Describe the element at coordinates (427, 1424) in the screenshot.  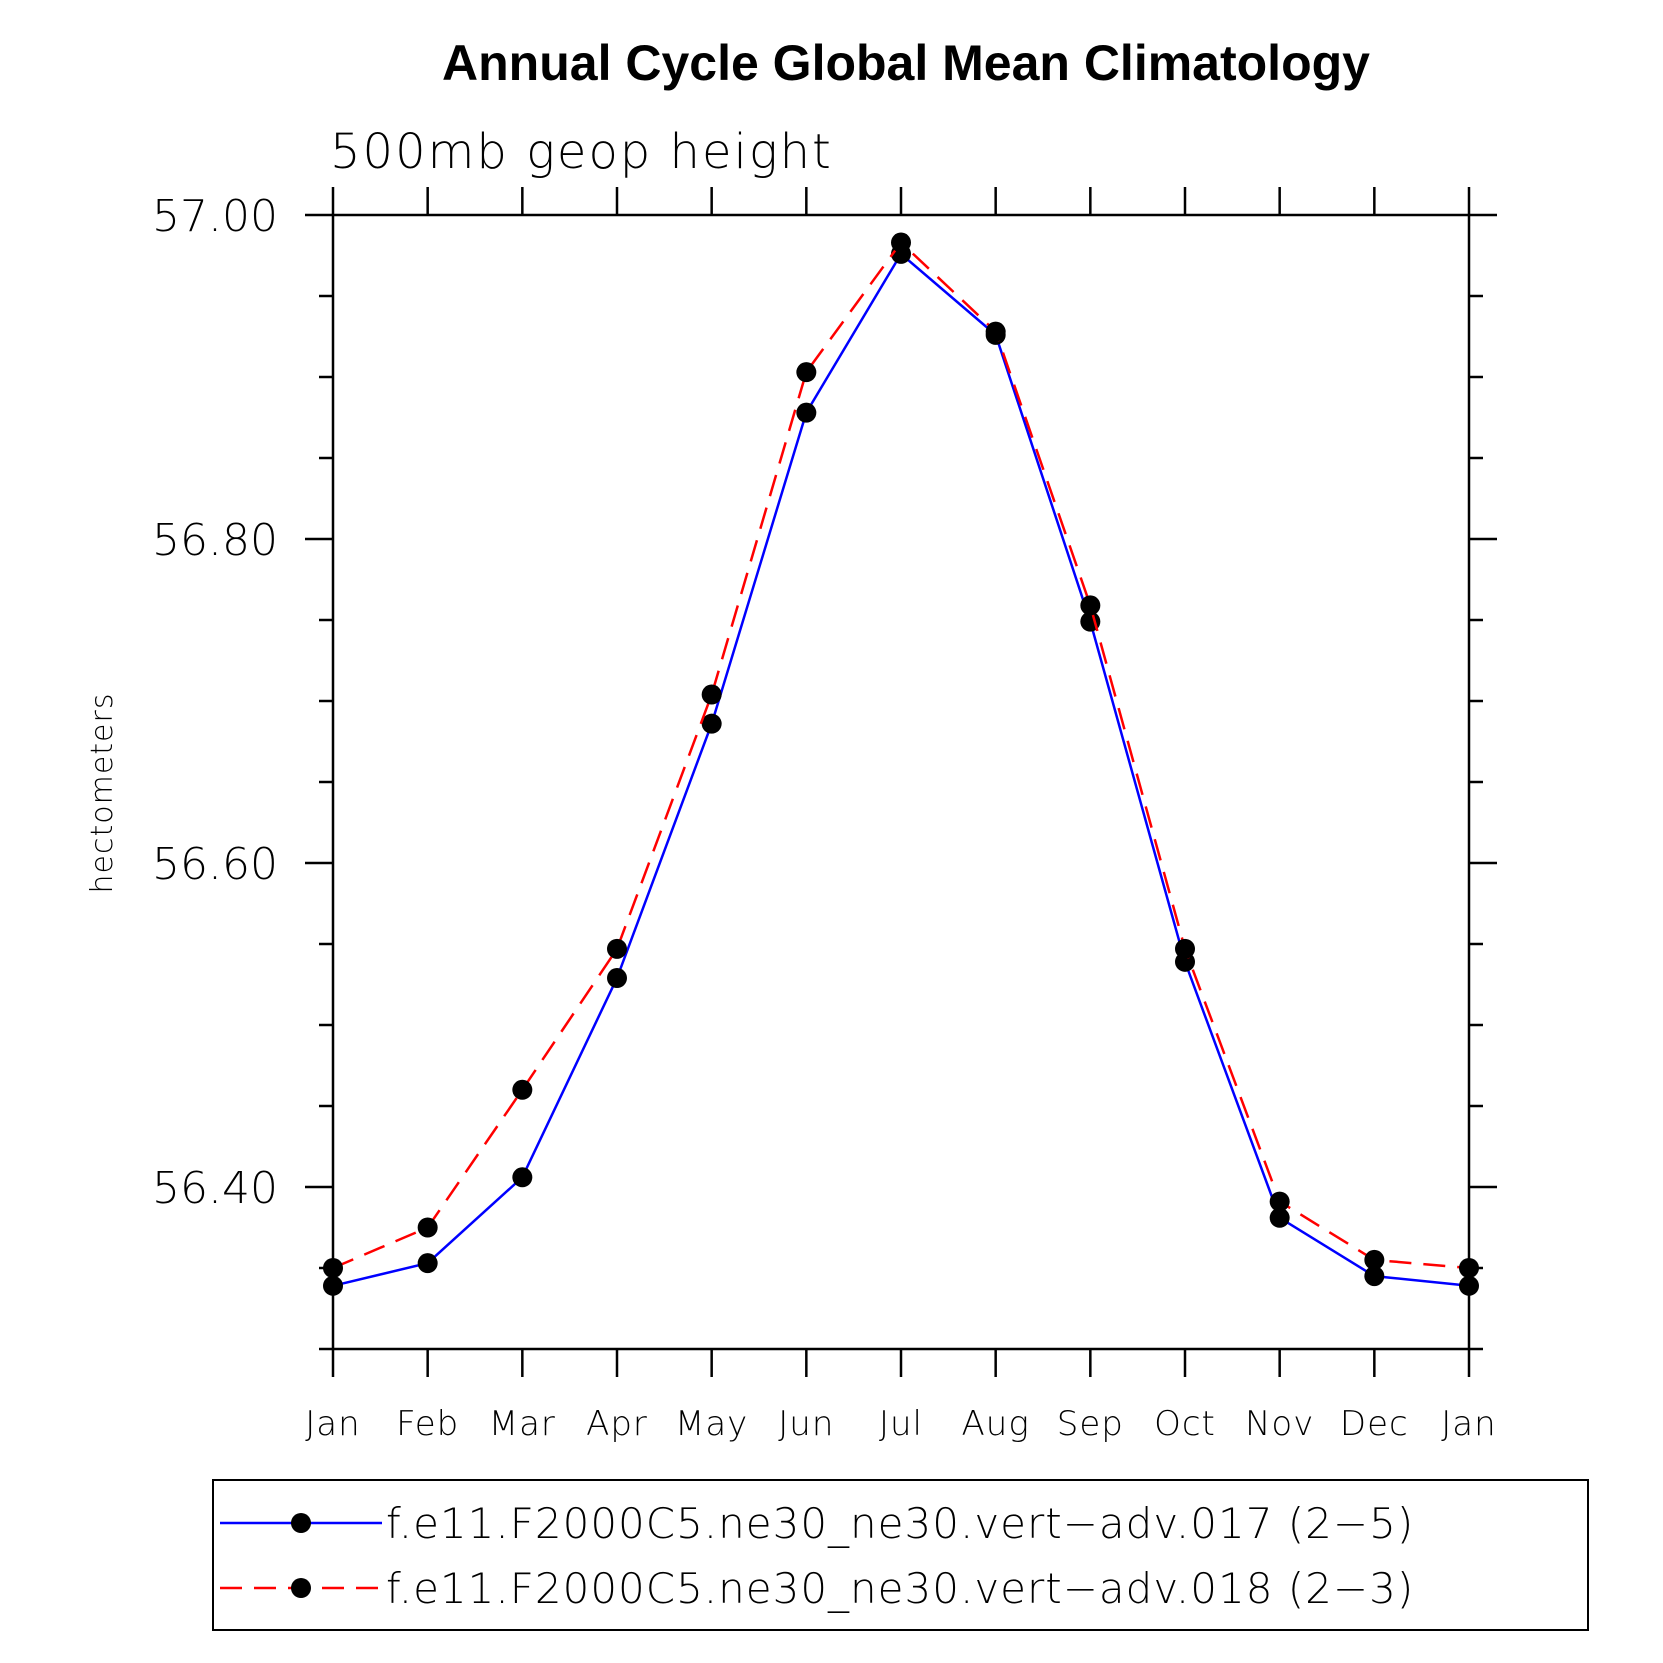
I see `x-tick-label: Feb` at that location.